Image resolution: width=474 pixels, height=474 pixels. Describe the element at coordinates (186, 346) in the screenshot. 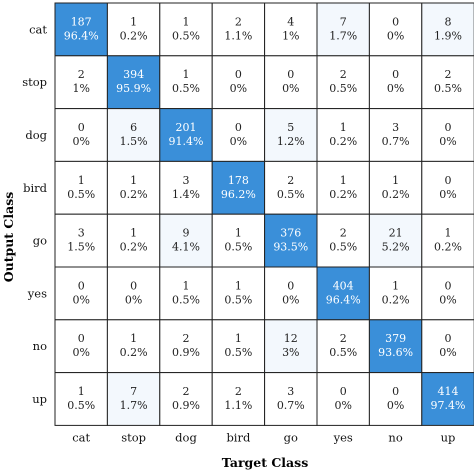

I see `matrix-cell: 20.9%` at that location.